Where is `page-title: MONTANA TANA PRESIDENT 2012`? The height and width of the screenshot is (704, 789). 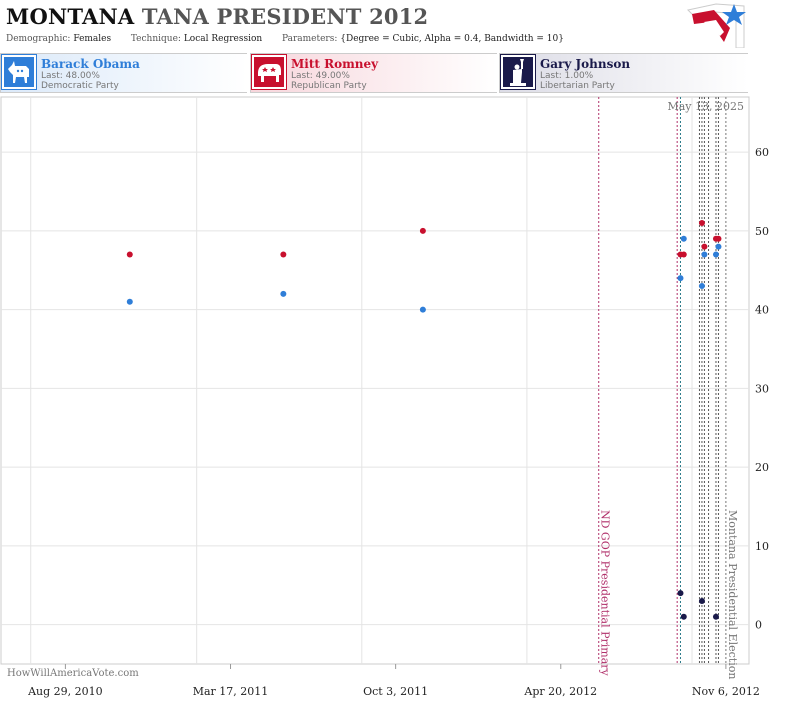 page-title: MONTANA TANA PRESIDENT 2012 is located at coordinates (217, 16).